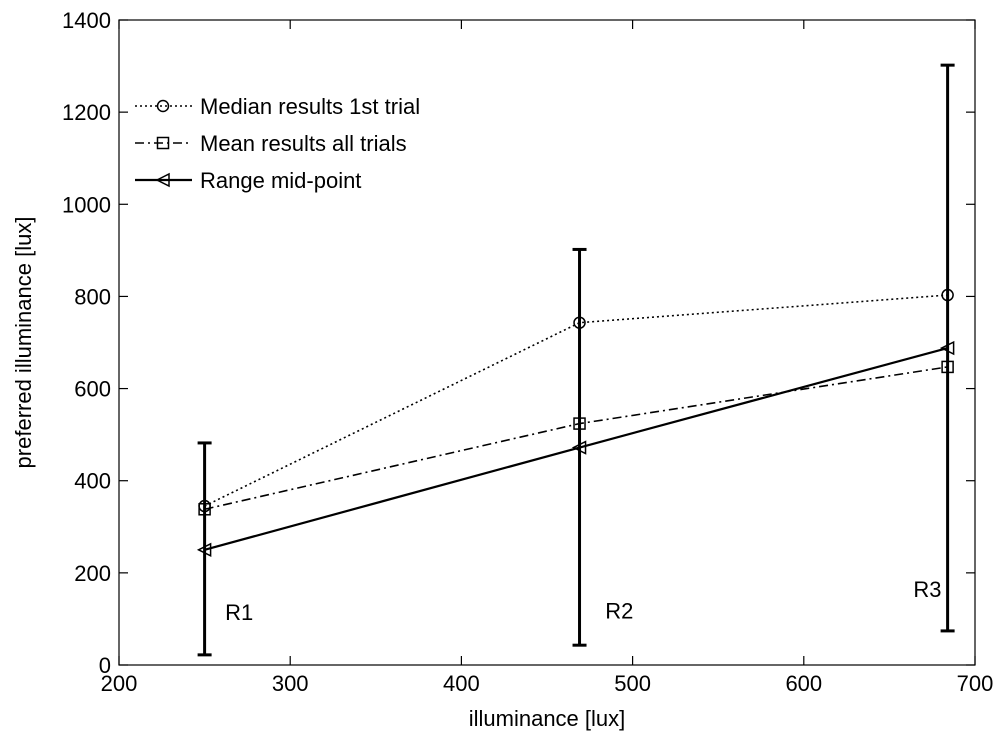 Image resolution: width=1003 pixels, height=735 pixels. Describe the element at coordinates (583, 601) in the screenshot. I see `annotations: R1 R2 R3` at that location.